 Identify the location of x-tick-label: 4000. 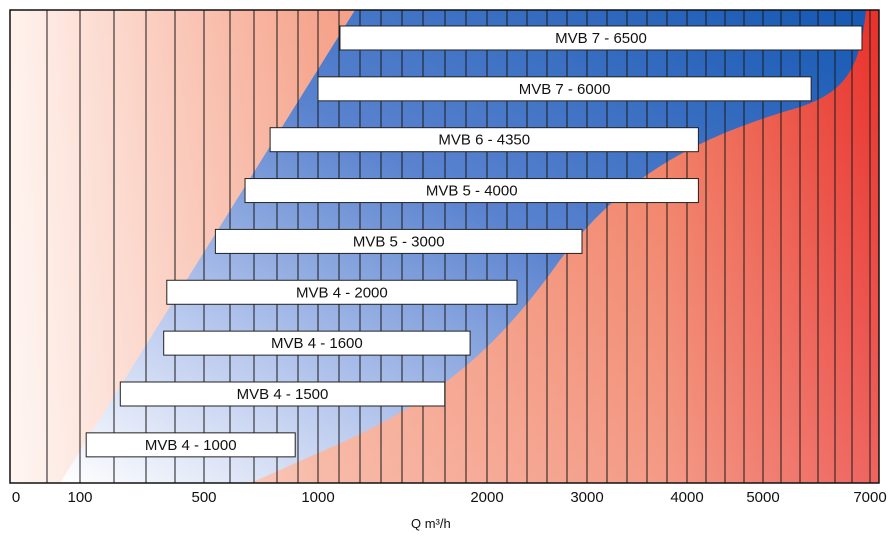
(686, 497).